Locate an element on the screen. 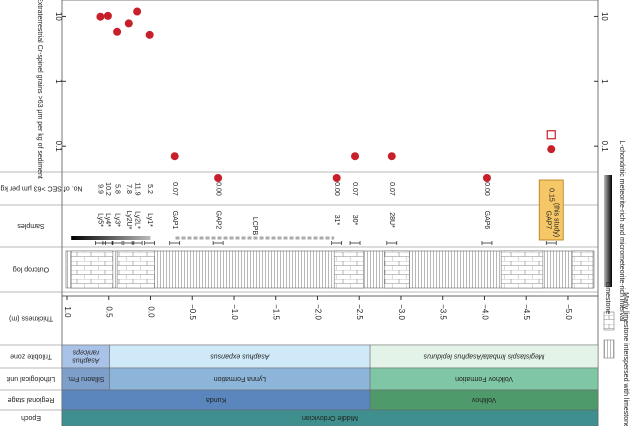  legend-marly is located at coordinates (609, 349).